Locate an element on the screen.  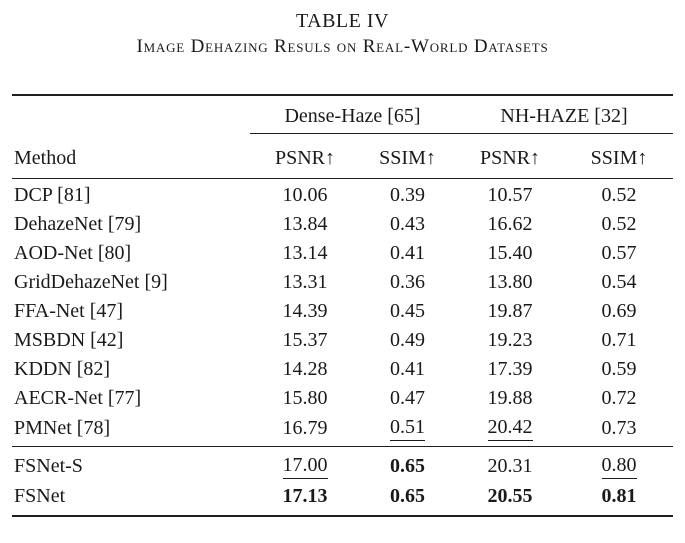
value-cell: 17.00 is located at coordinates (305, 464).